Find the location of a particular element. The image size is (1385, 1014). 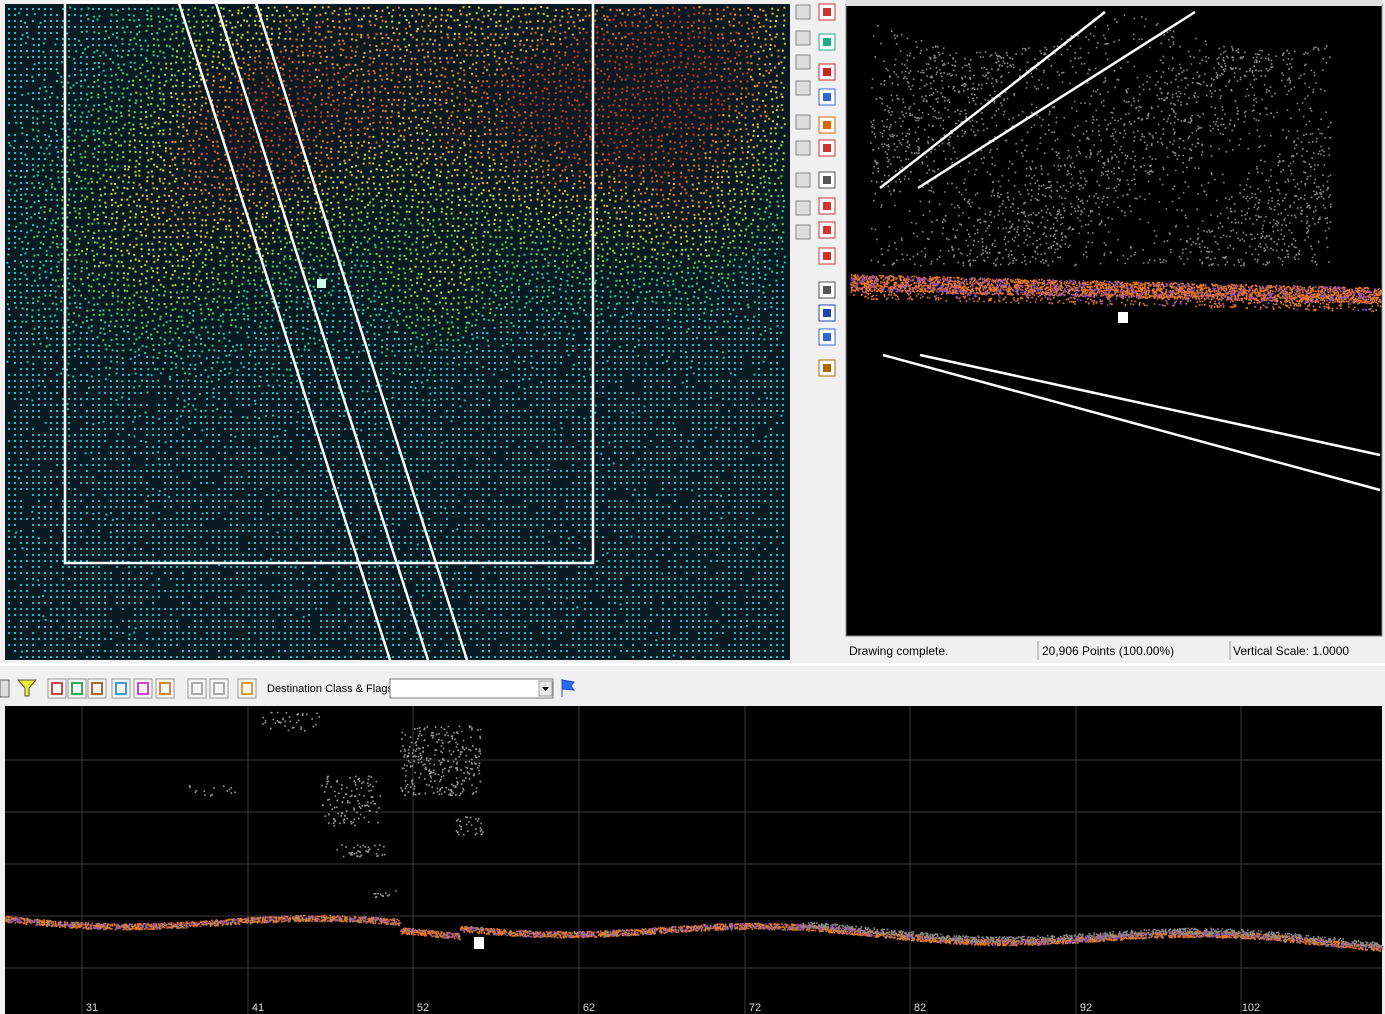

profile-toolbar is located at coordinates (692, 686).